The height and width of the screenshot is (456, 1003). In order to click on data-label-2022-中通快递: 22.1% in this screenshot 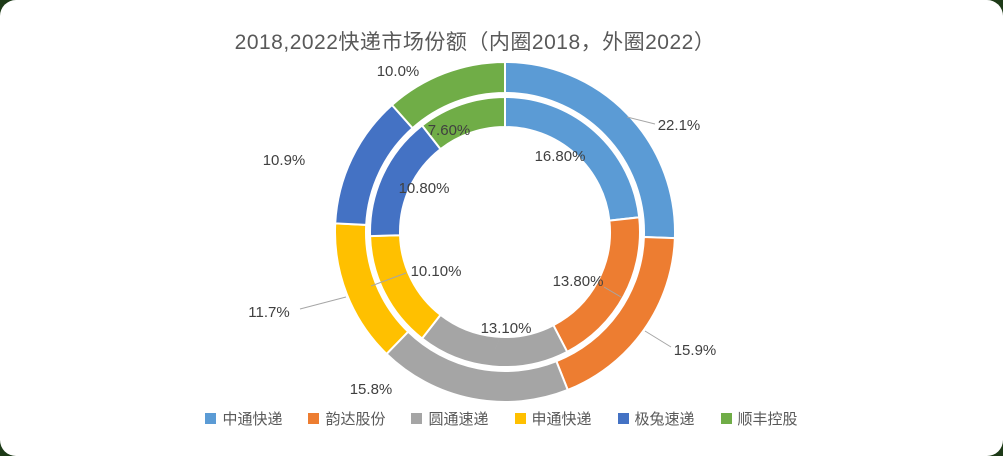, I will do `click(679, 125)`.